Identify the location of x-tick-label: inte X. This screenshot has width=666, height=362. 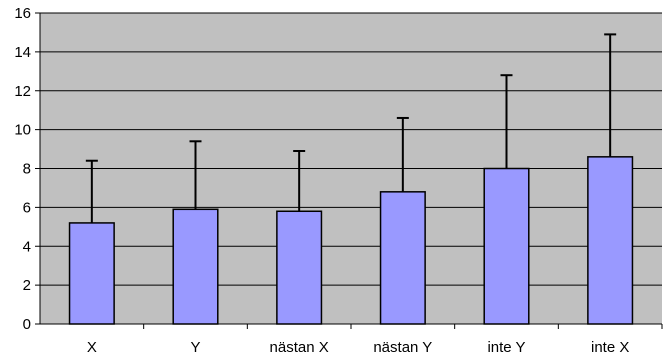
(610, 347).